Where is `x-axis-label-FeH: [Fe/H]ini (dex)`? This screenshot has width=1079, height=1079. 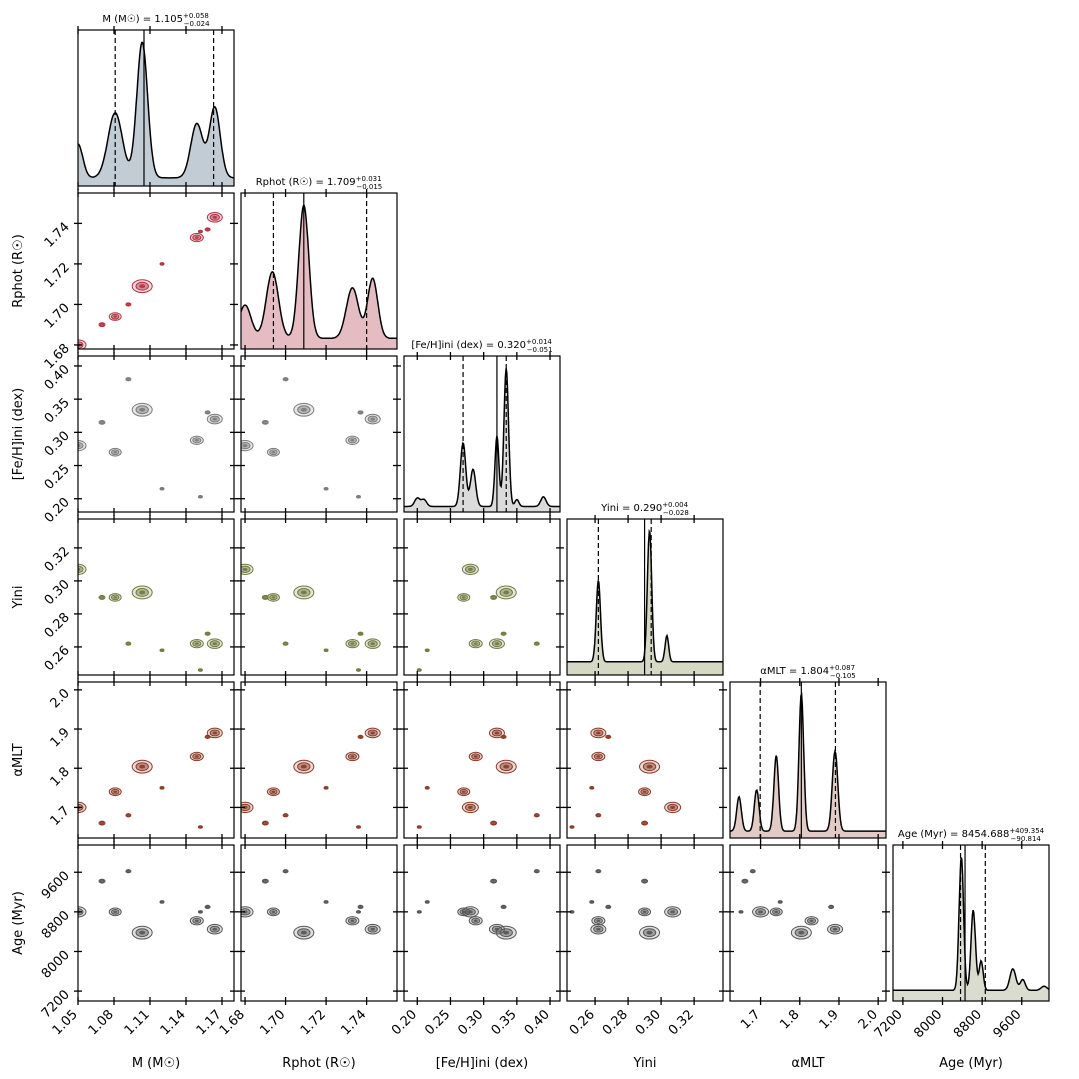
x-axis-label-FeH: [Fe/H]ini (dex) is located at coordinates (482, 1063).